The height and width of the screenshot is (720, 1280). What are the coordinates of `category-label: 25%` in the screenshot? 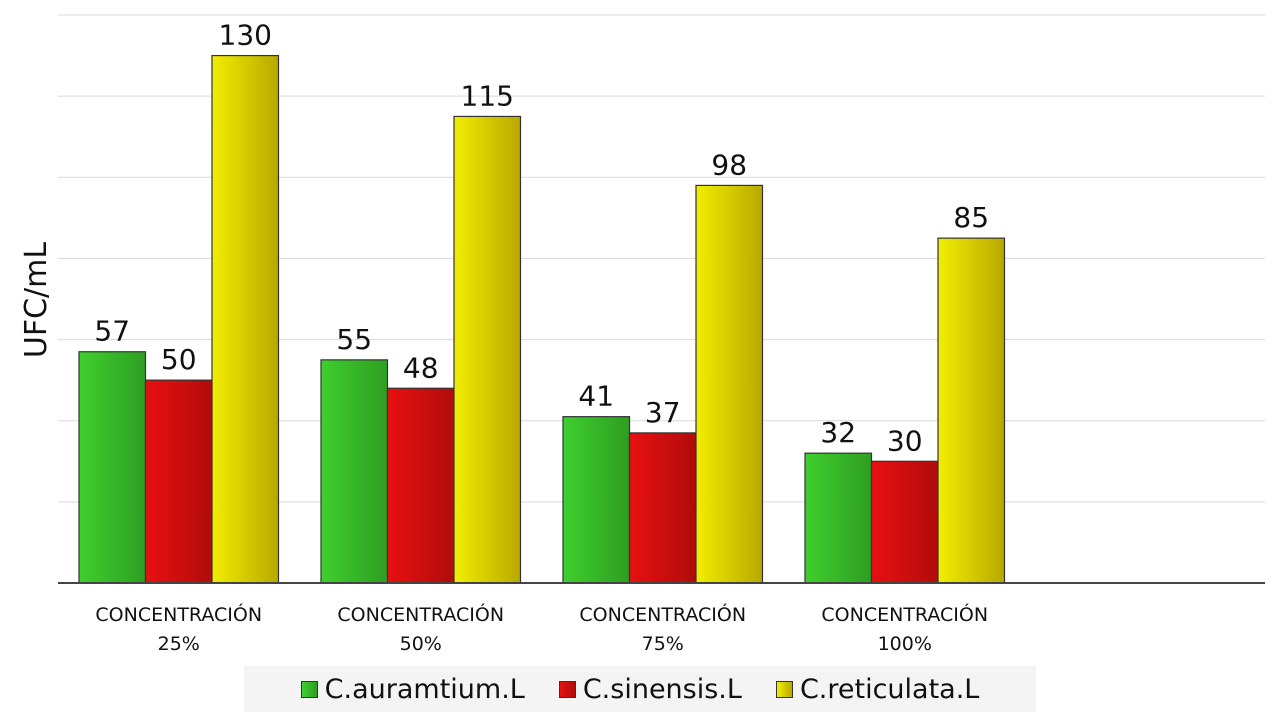 It's located at (179, 644).